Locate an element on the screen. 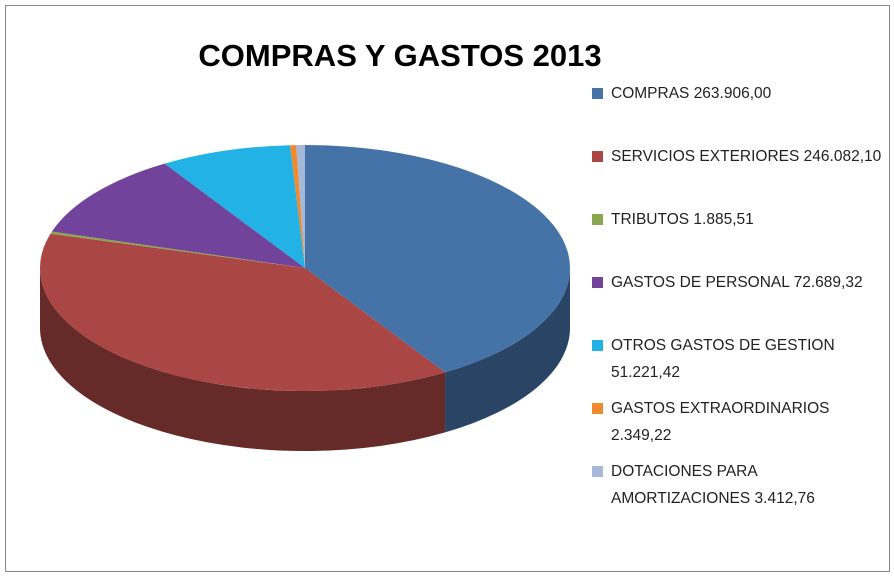 This screenshot has height=576, width=894. legend-value: 246.082,10 is located at coordinates (842, 156).